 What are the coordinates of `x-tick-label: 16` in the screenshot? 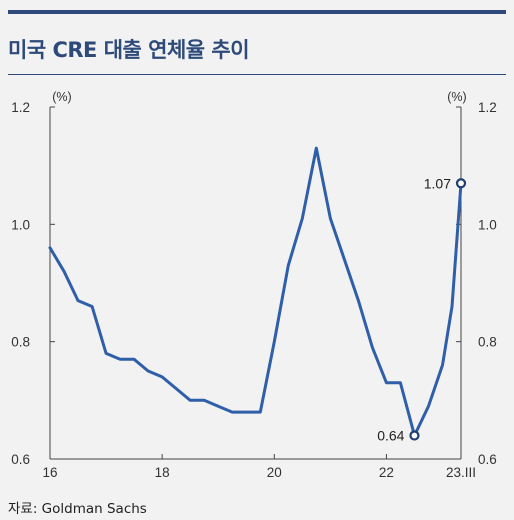 It's located at (49, 472).